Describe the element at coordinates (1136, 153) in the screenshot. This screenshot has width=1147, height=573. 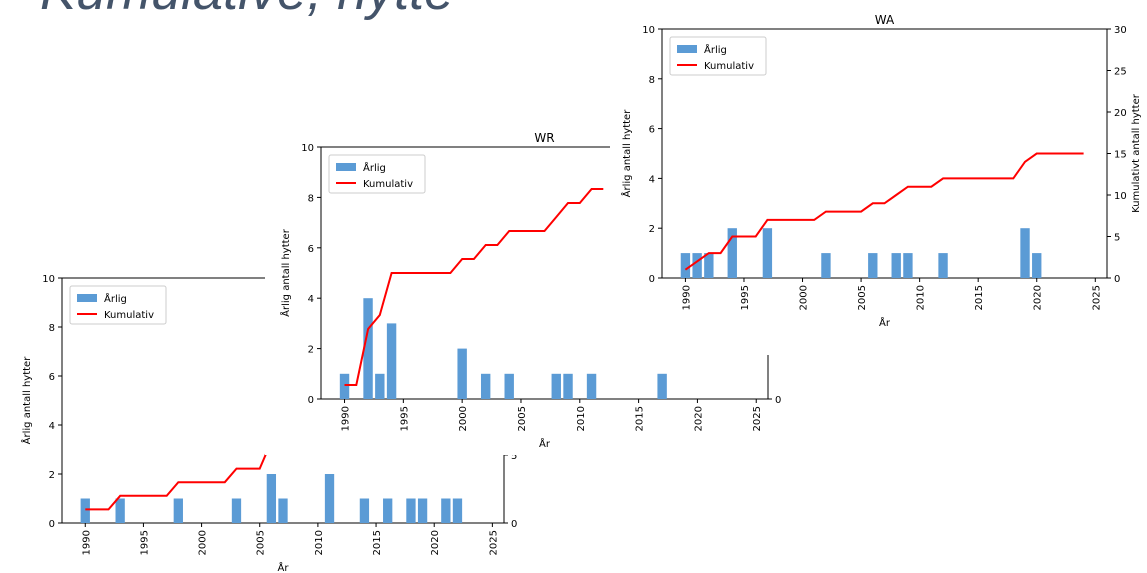
I see `y2-axis-label: Kumulativt antall hytter` at that location.